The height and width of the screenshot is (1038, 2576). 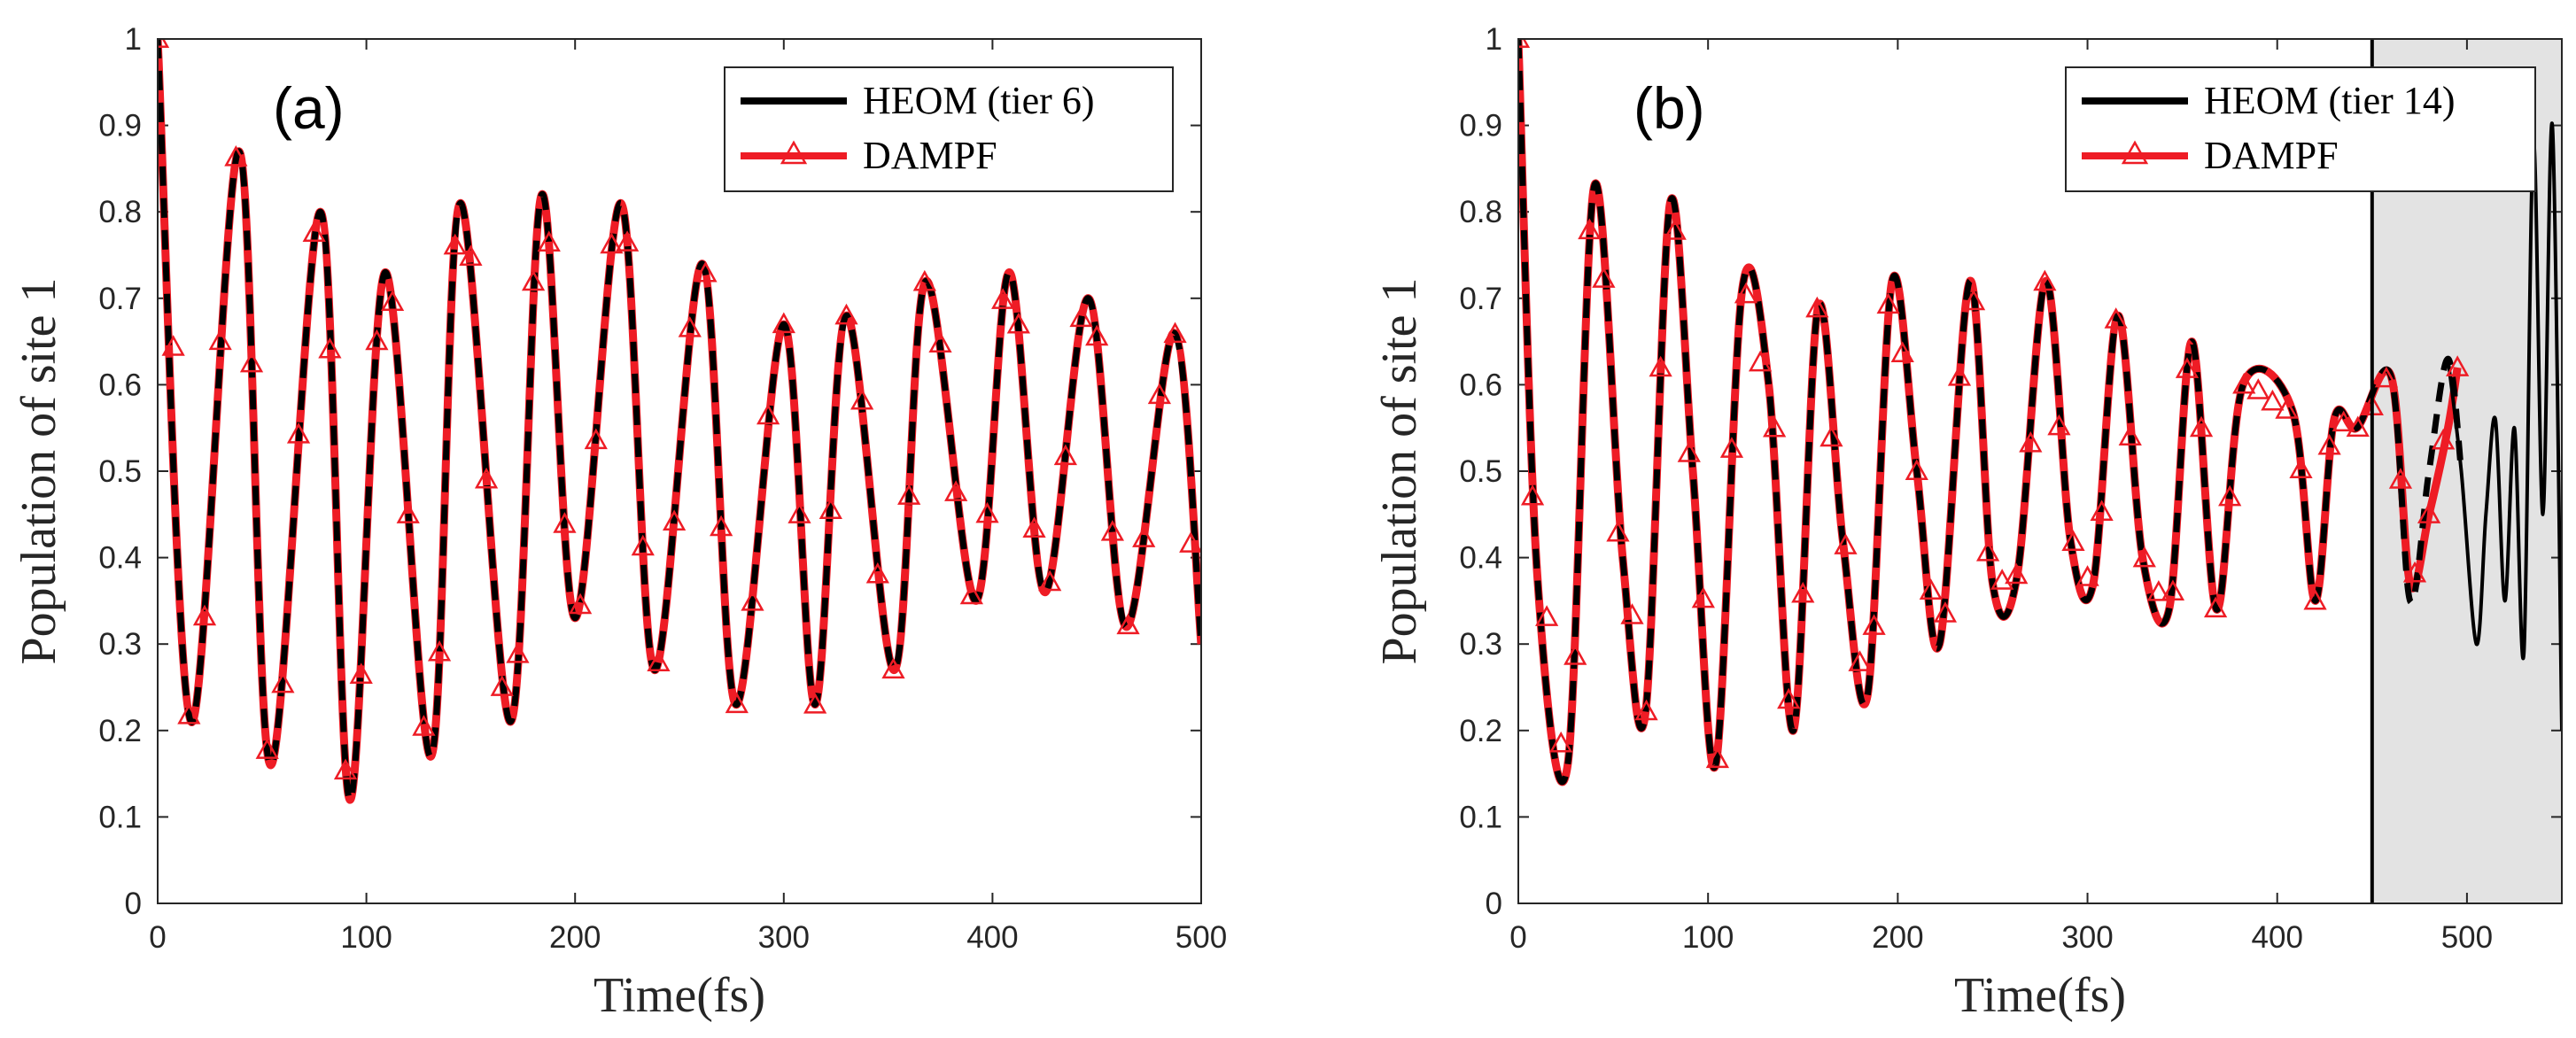 What do you see at coordinates (1480, 558) in the screenshot?
I see `y-tick-label: 0.4` at bounding box center [1480, 558].